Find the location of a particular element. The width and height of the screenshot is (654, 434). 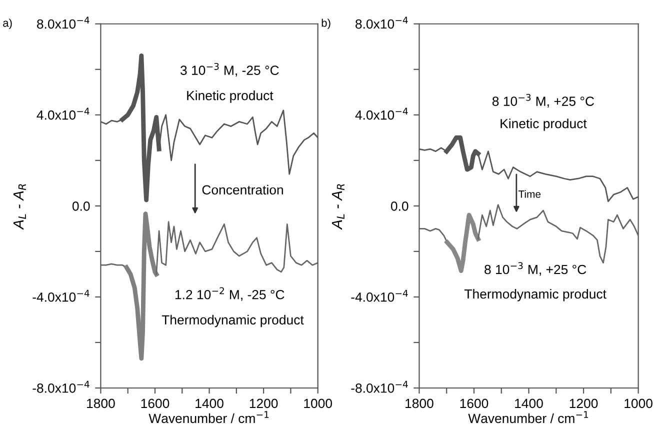

annotation: 3 10$^{−3}$ M, -25 °C is located at coordinates (229, 69).